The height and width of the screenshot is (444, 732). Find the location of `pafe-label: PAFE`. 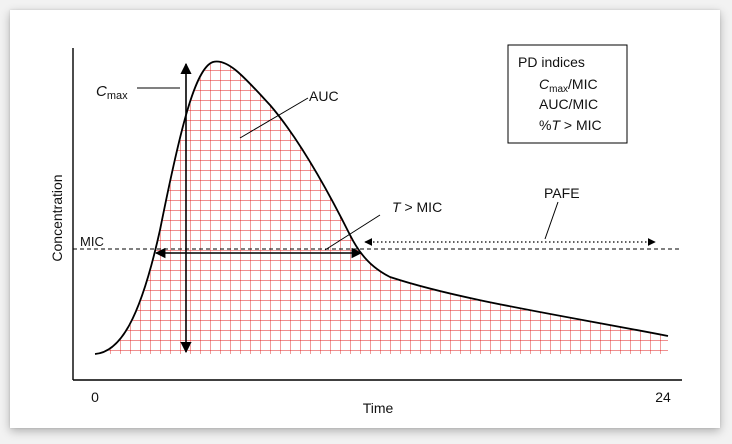

pafe-label: PAFE is located at coordinates (562, 193).